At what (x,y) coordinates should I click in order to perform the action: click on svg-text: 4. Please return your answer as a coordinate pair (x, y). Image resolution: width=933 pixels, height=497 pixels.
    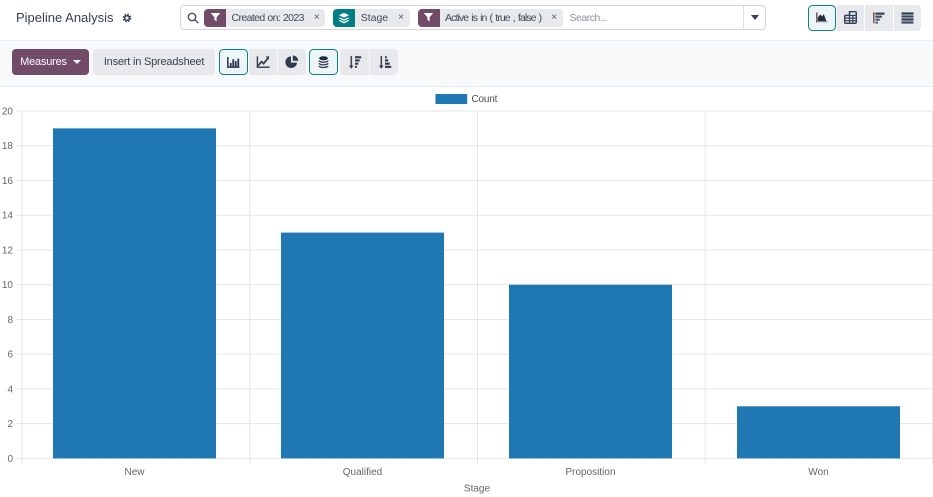
    Looking at the image, I should click on (10, 389).